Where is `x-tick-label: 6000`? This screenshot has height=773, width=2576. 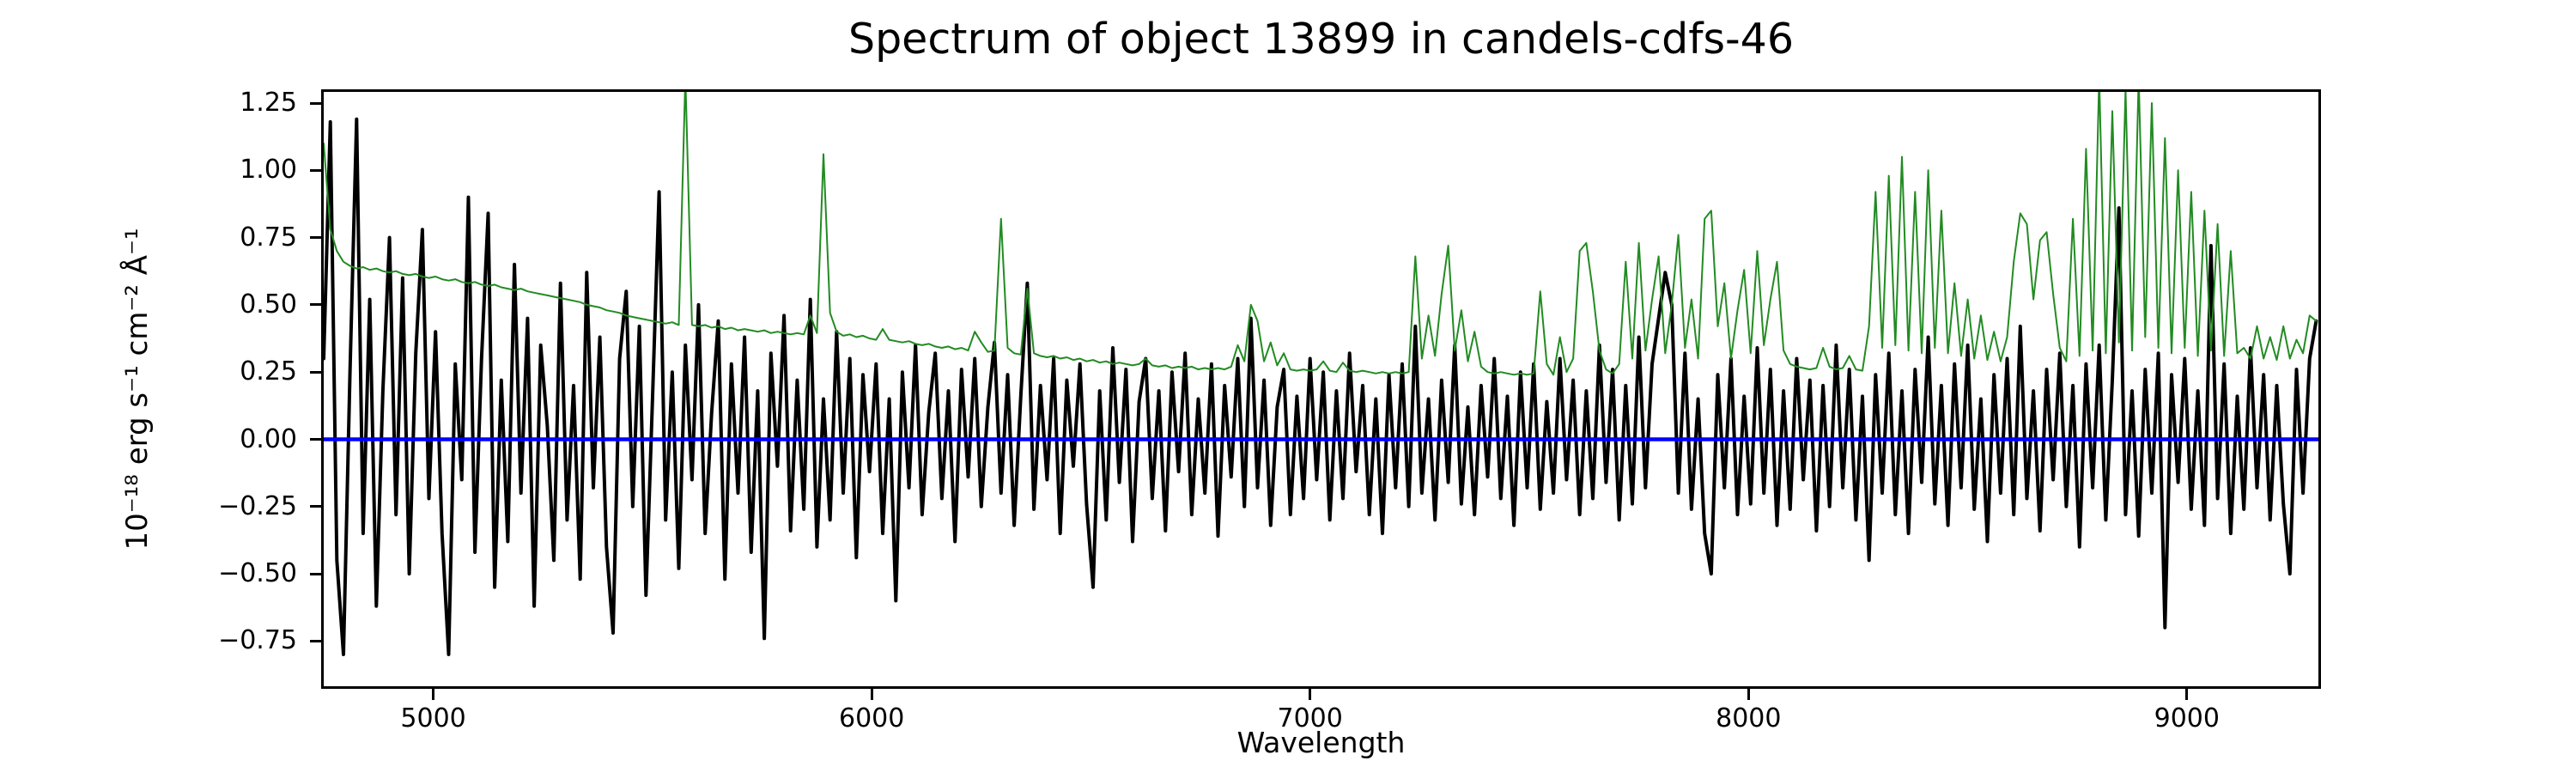
x-tick-label: 6000 is located at coordinates (872, 718).